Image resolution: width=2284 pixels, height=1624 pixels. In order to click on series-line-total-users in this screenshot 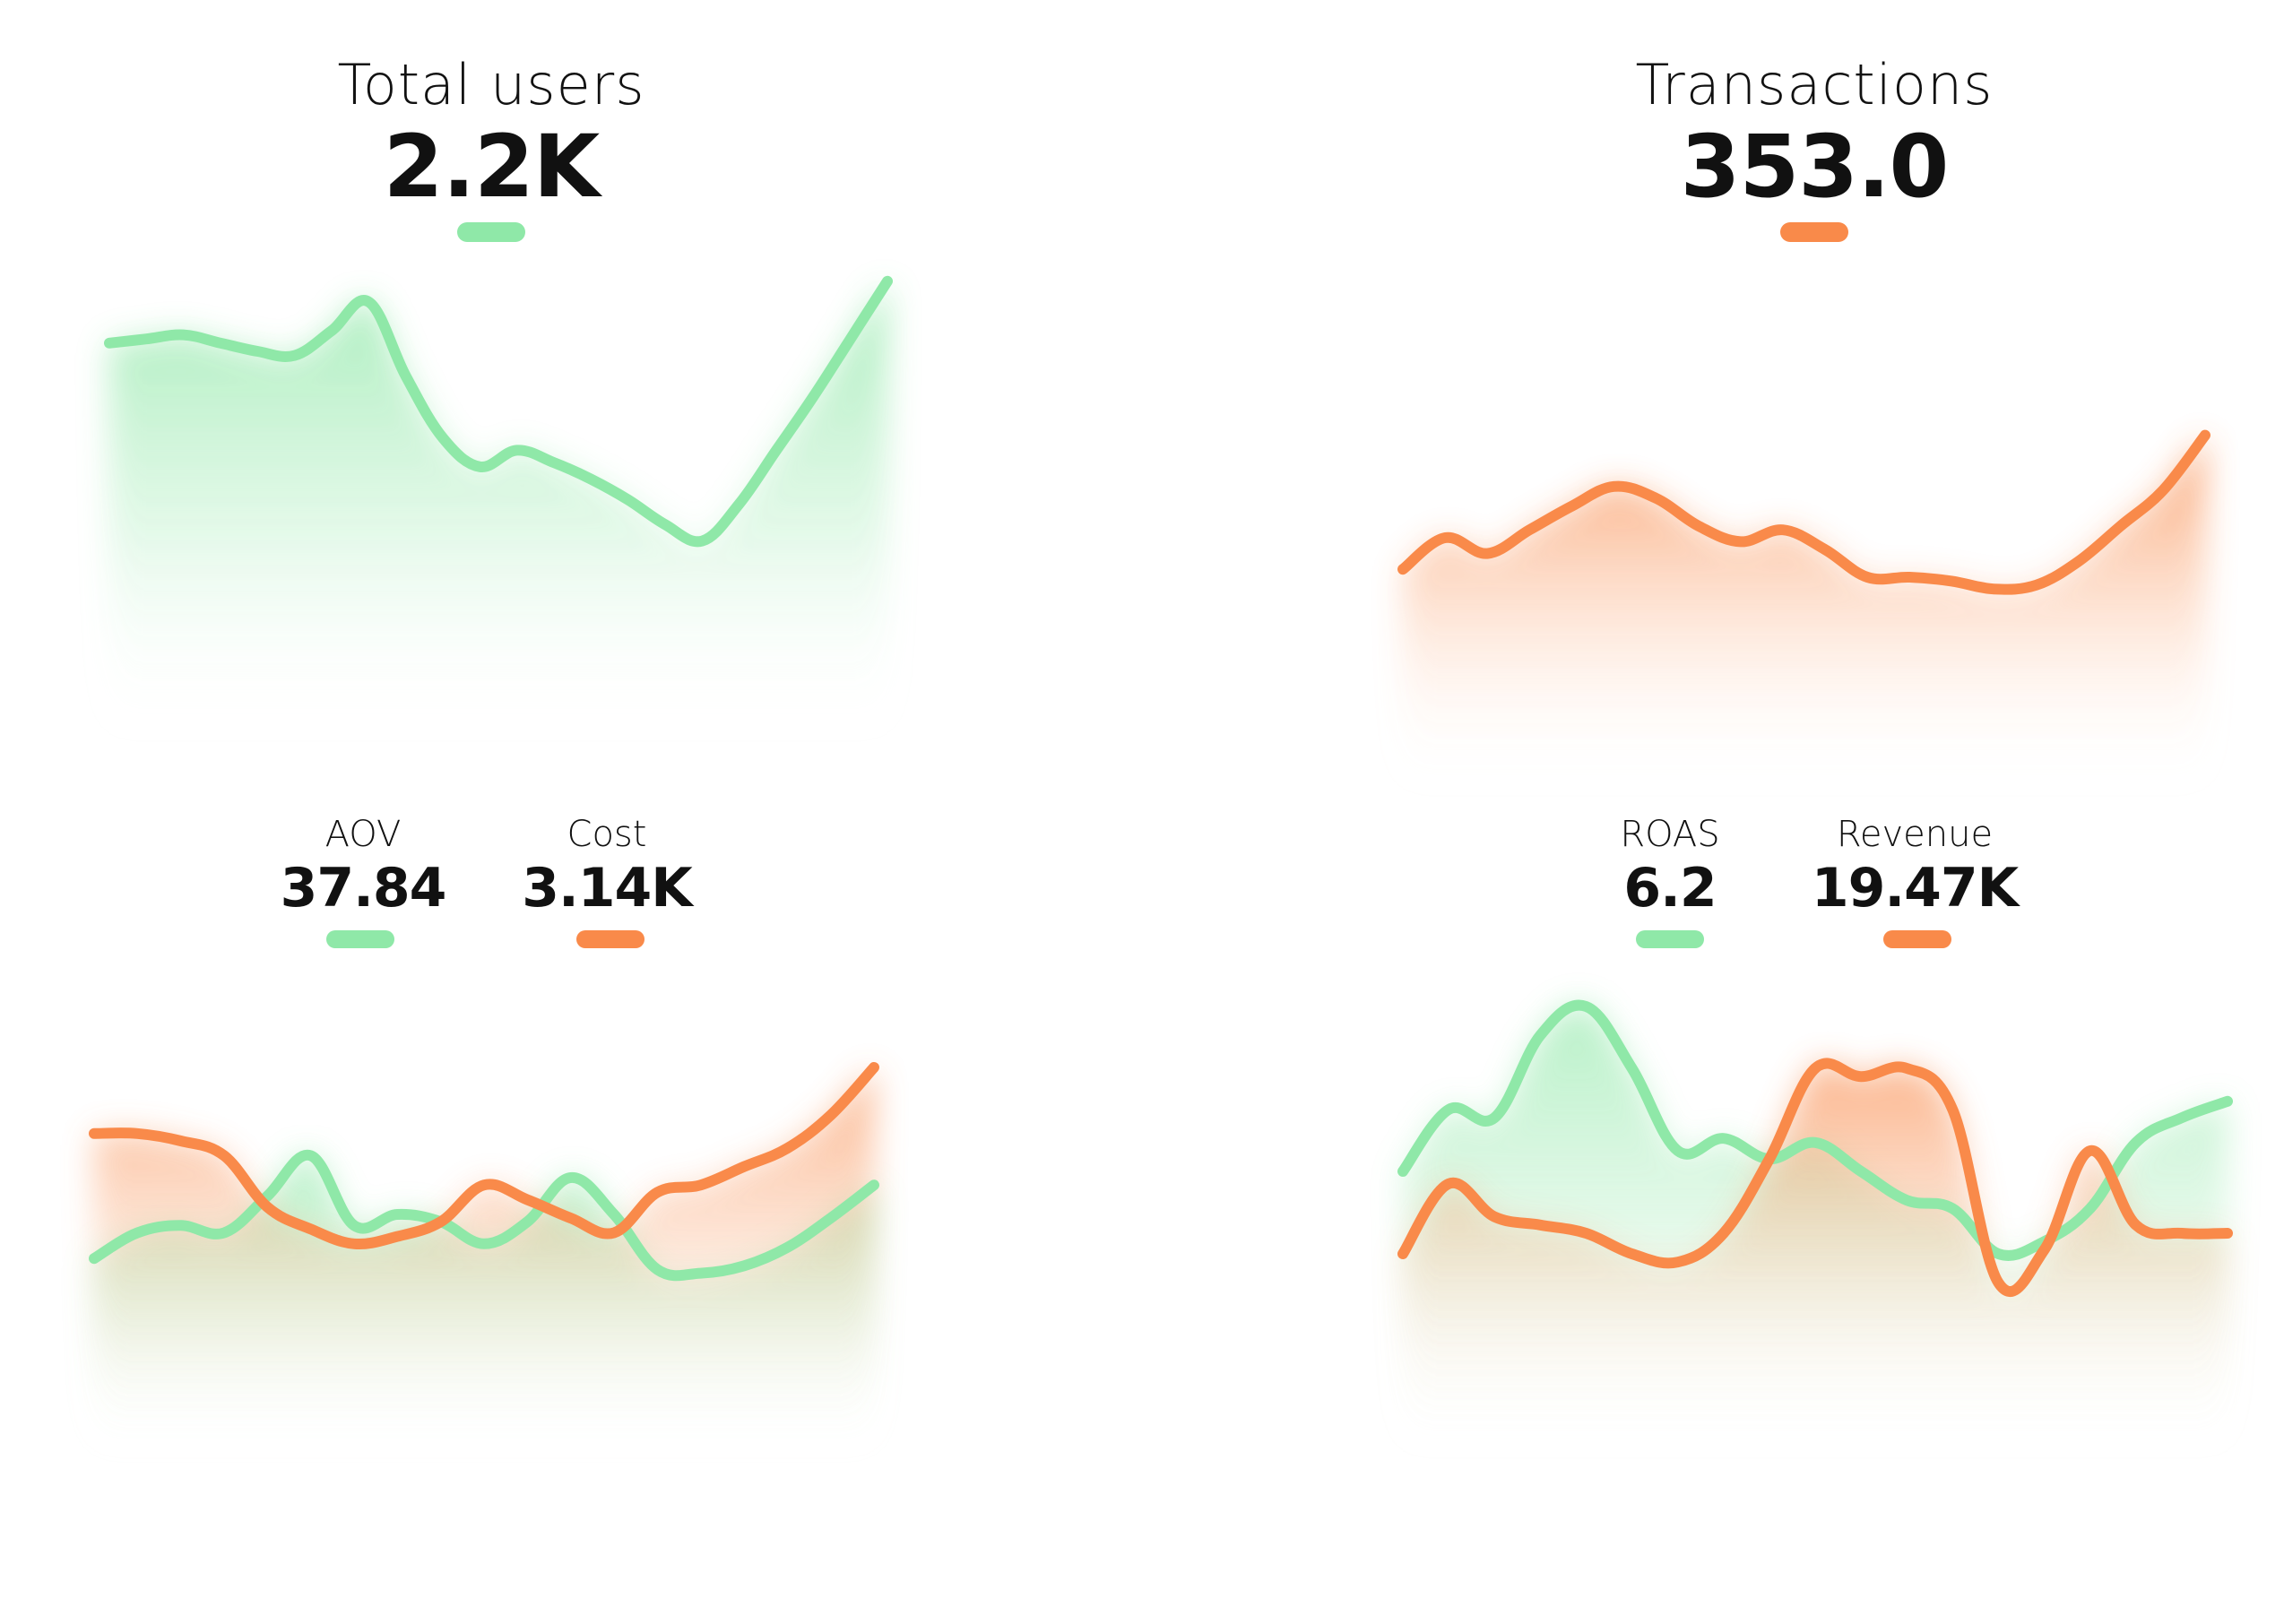, I will do `click(498, 411)`.